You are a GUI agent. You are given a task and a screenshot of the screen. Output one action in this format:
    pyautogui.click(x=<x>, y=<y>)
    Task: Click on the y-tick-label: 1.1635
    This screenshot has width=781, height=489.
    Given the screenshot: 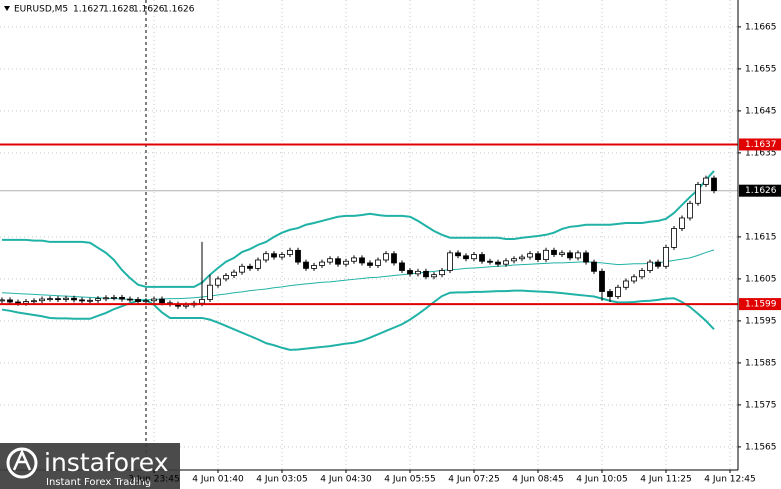 What is the action you would take?
    pyautogui.click(x=761, y=153)
    